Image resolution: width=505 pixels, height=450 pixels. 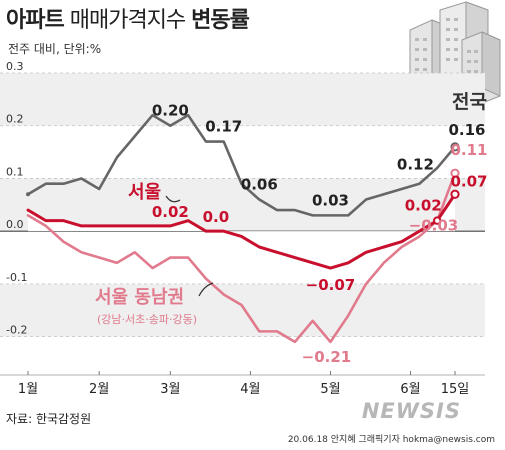 I want to click on data-label-seoul: 0.07, so click(x=468, y=181).